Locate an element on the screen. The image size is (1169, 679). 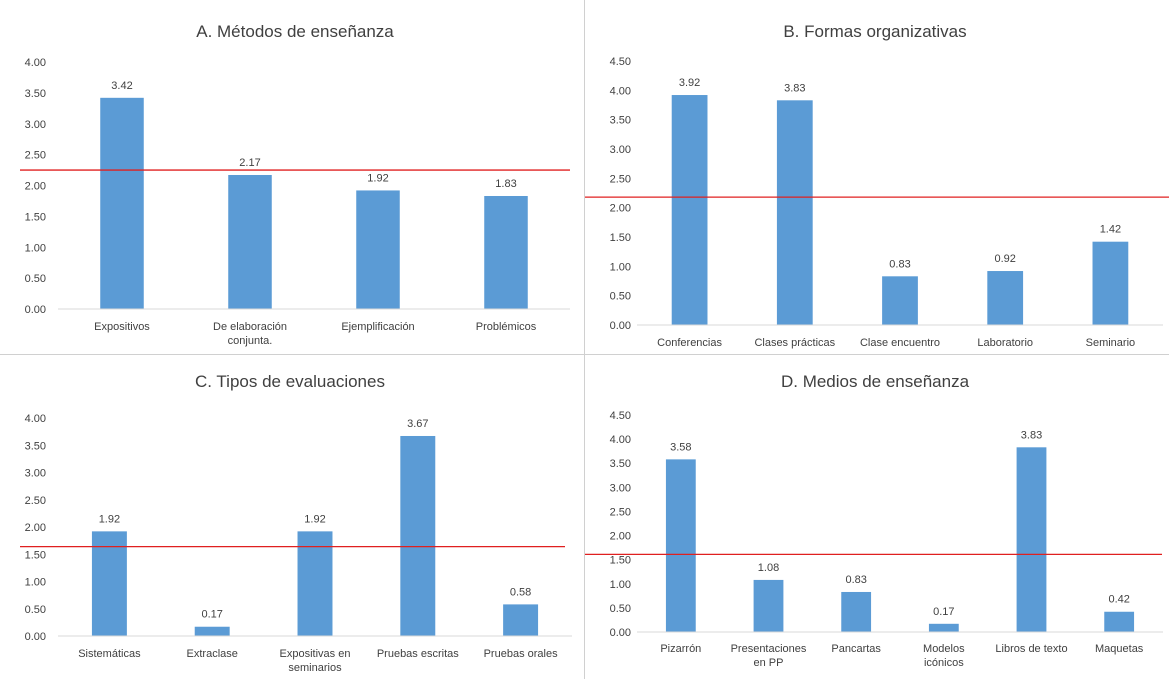
data-label: 0.83 is located at coordinates (855, 580).